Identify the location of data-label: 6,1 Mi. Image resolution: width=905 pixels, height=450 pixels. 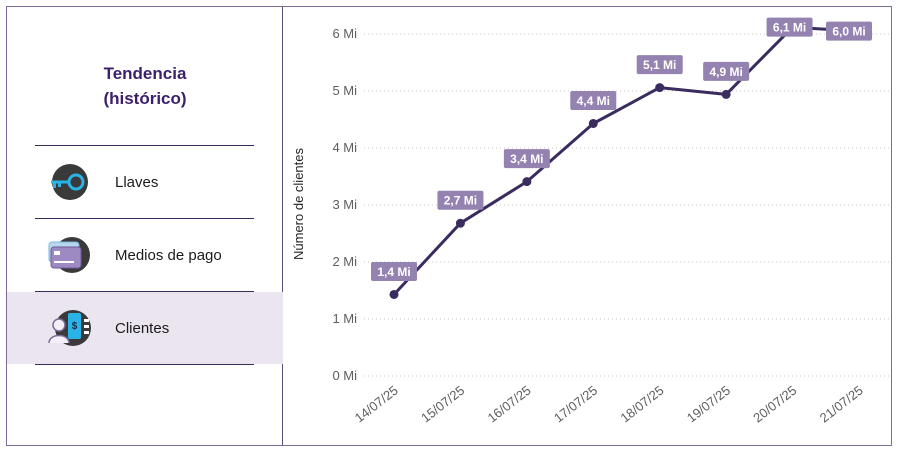
(789, 27).